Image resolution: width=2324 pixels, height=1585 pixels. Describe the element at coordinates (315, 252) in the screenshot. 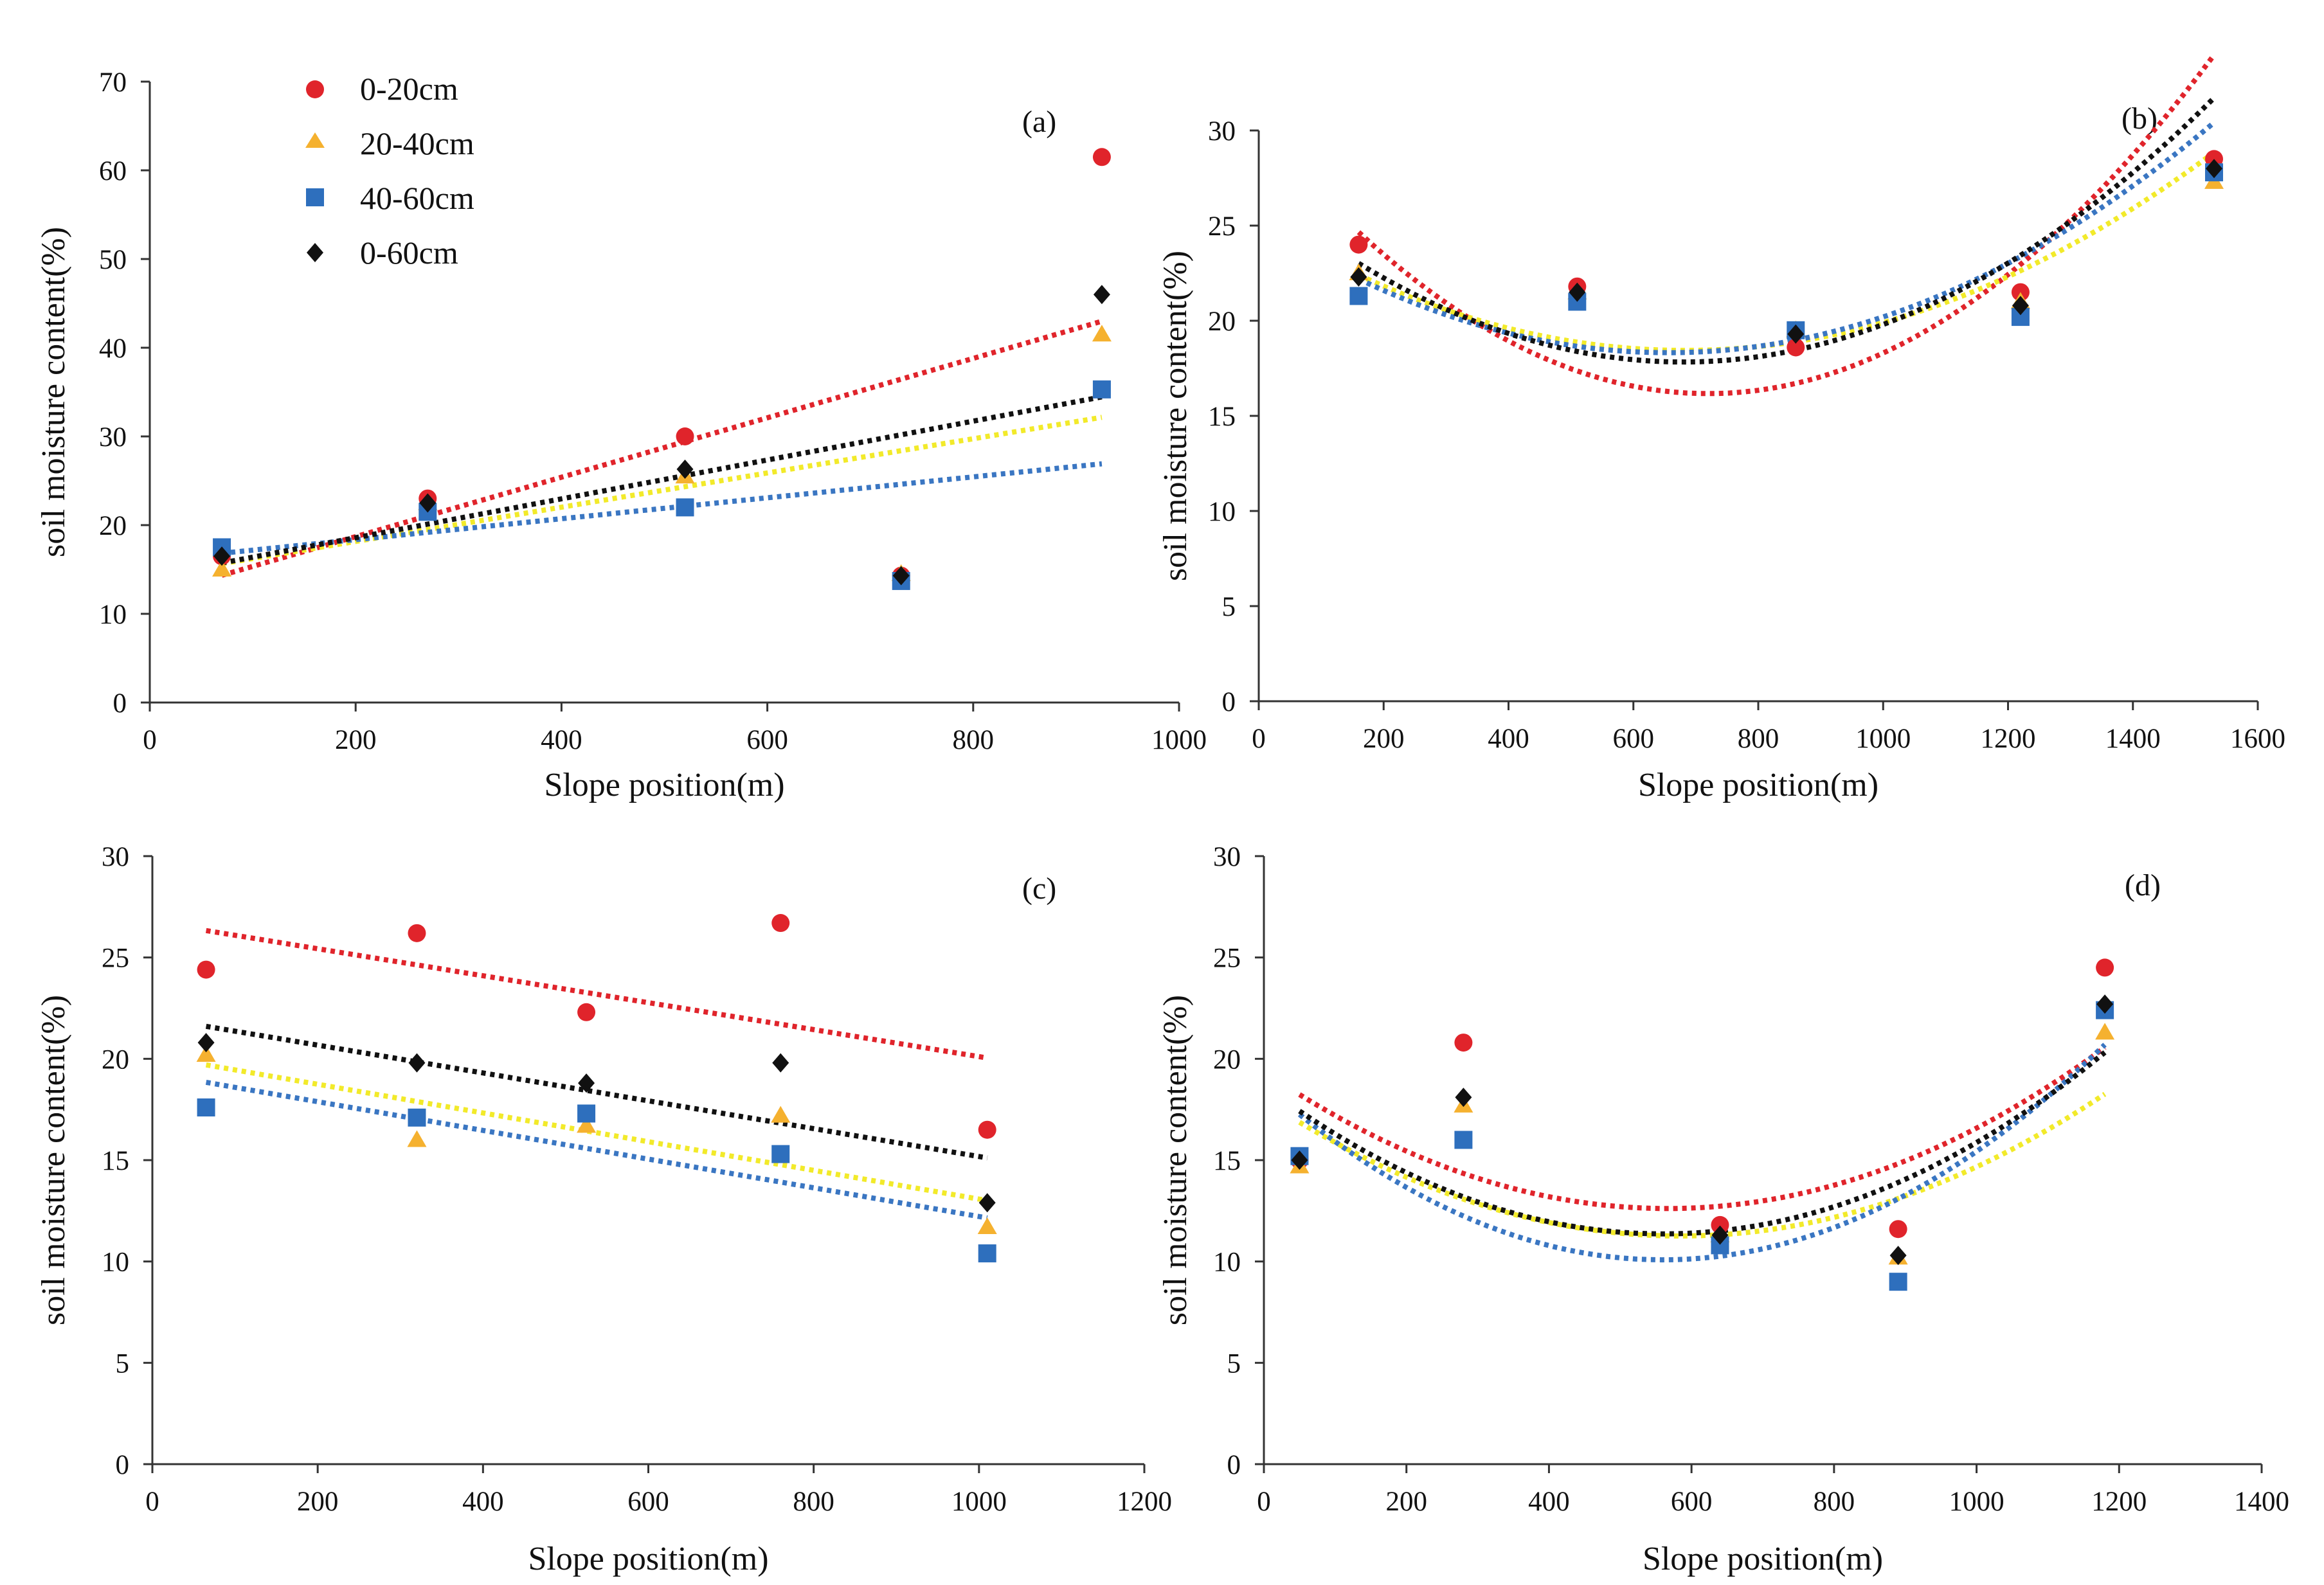

I see `legend-marker-diamond` at that location.